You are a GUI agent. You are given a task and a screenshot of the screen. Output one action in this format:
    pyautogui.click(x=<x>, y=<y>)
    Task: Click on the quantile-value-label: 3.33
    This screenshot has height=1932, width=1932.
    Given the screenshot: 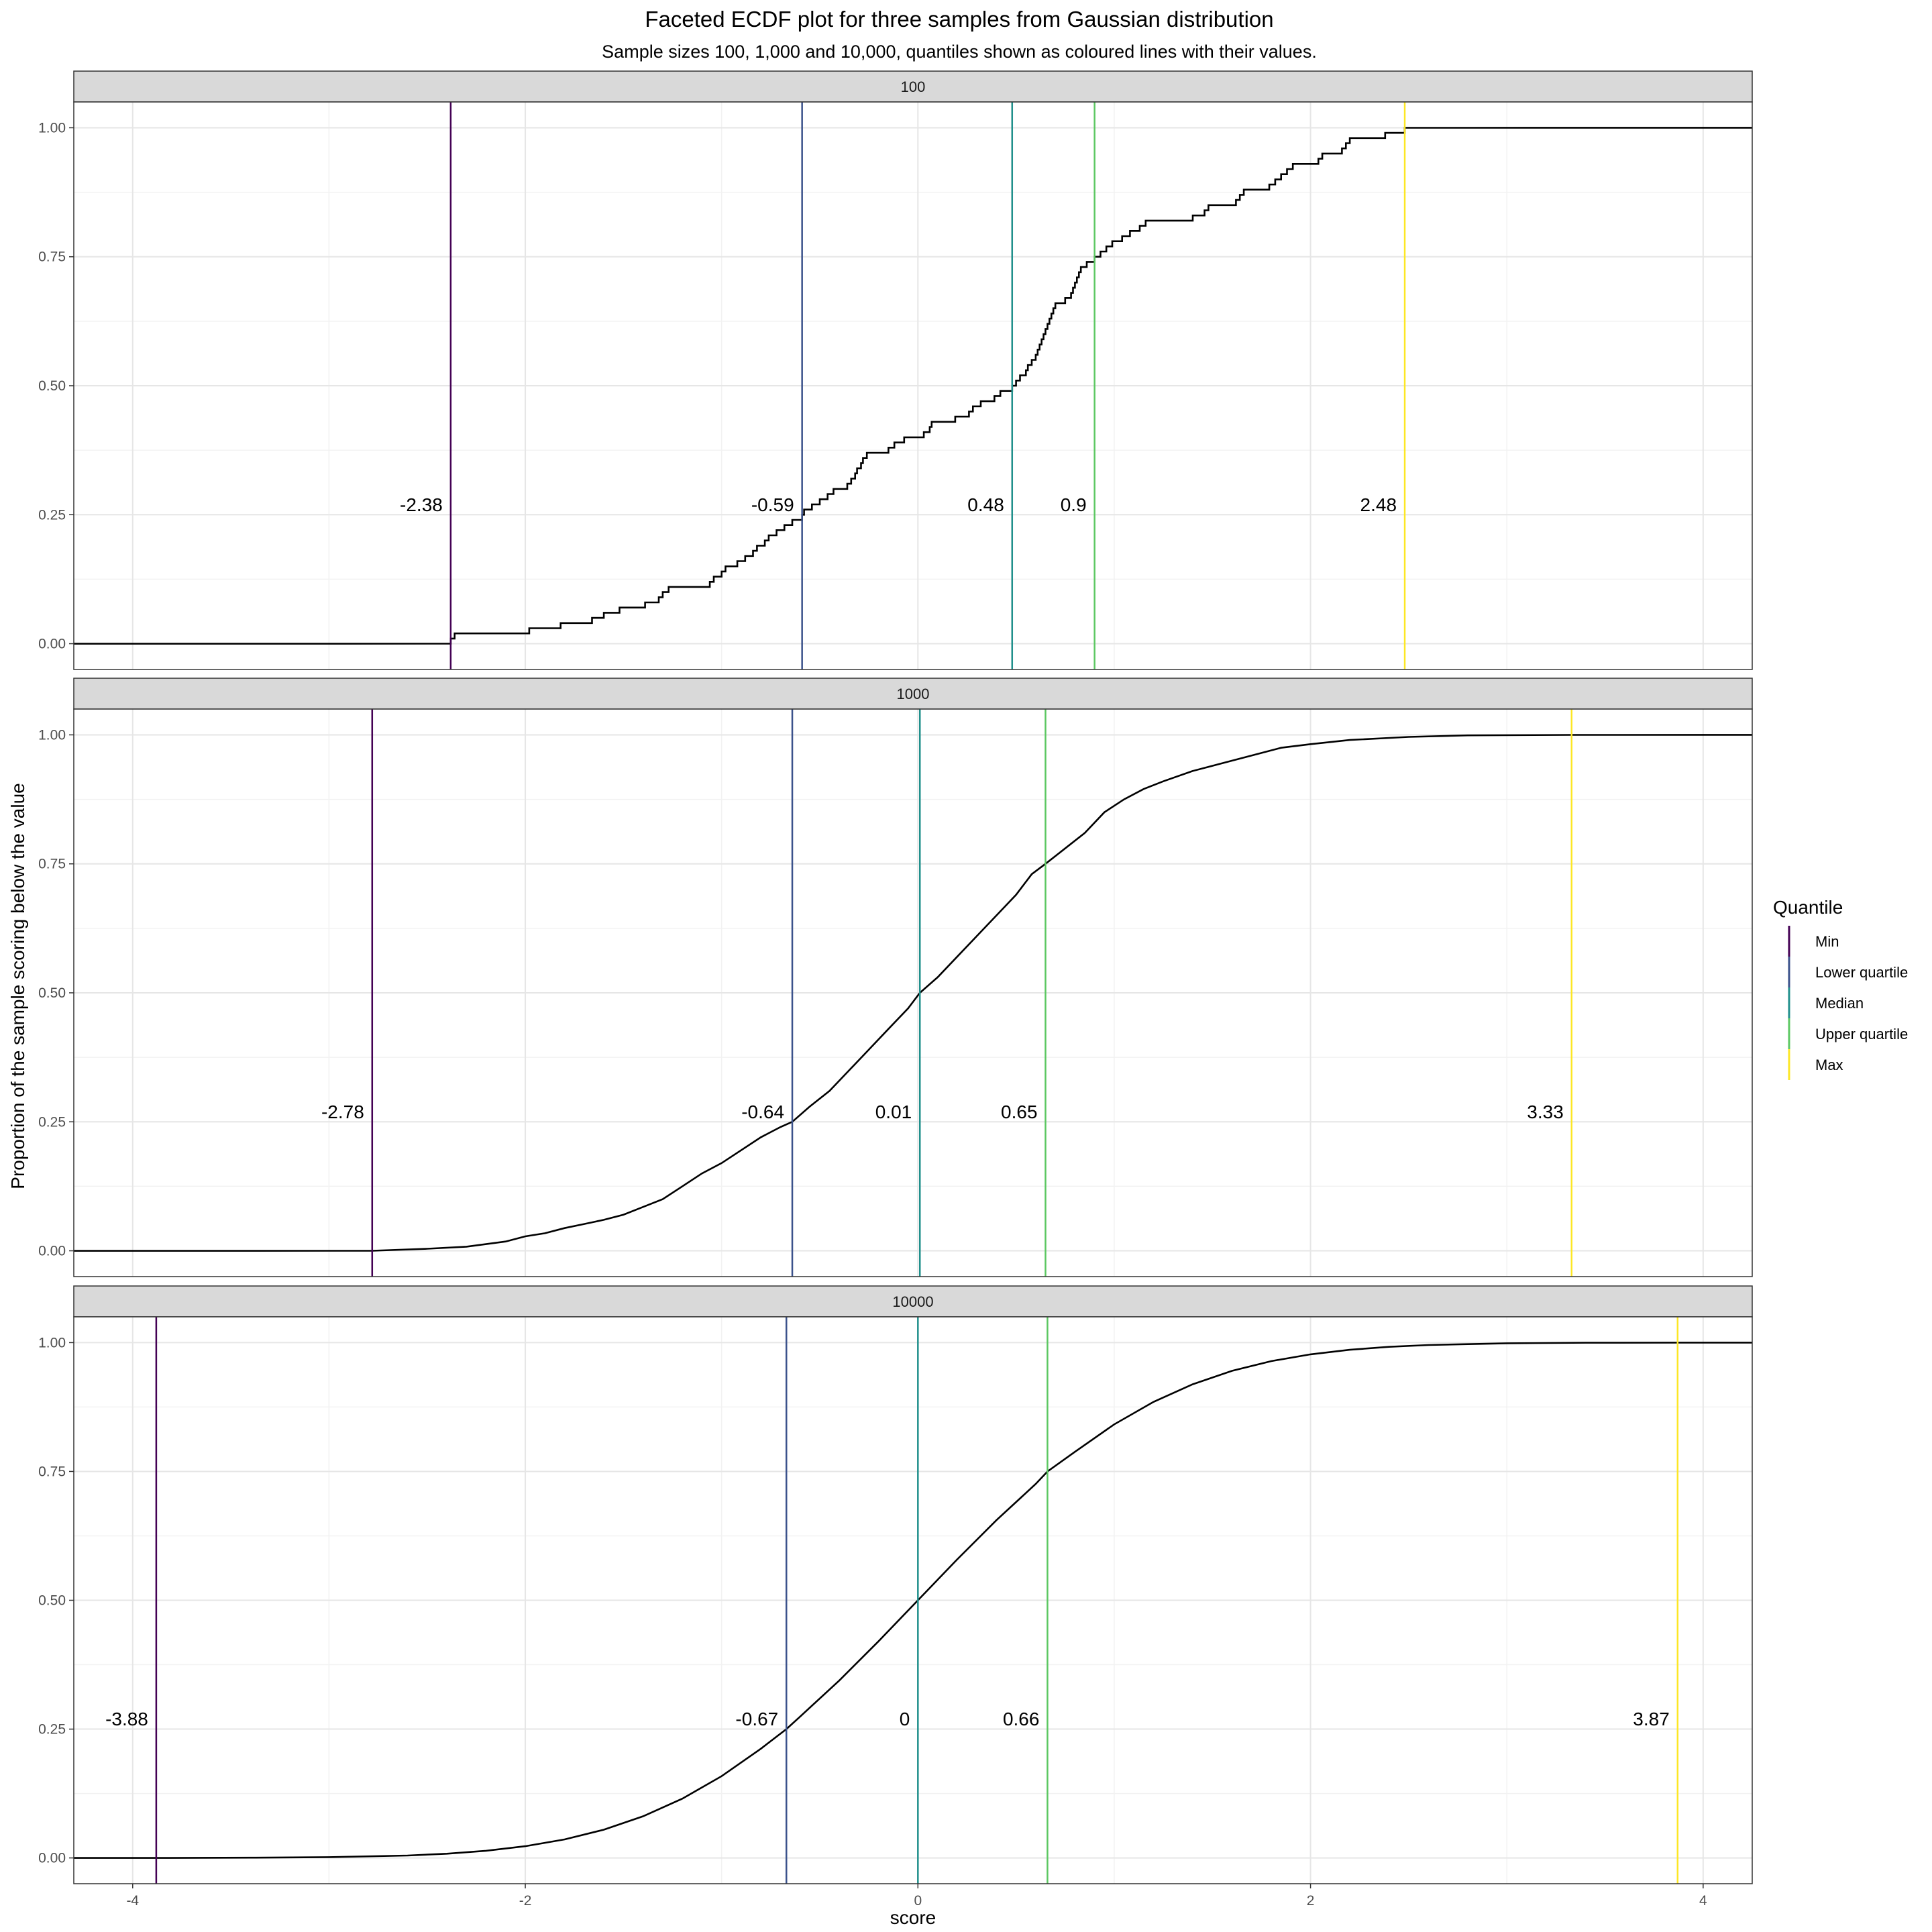 What is the action you would take?
    pyautogui.click(x=1545, y=1112)
    